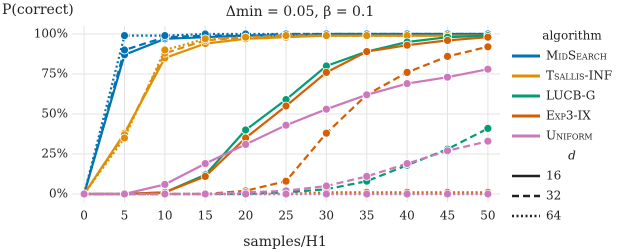  What do you see at coordinates (576, 56) in the screenshot?
I see `legend-label: MidSearch` at bounding box center [576, 56].